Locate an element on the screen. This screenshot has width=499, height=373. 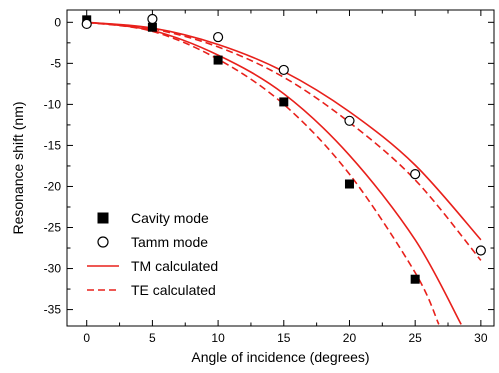
legend-swatch-tamm-mode is located at coordinates (103, 242).